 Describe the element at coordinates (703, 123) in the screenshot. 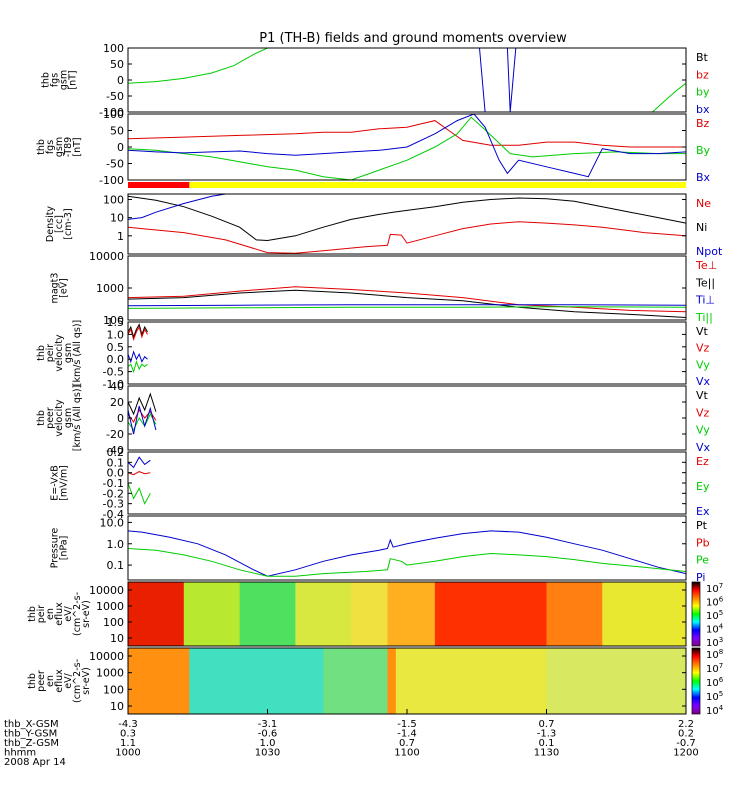

I see `legend-entry: Bz` at that location.